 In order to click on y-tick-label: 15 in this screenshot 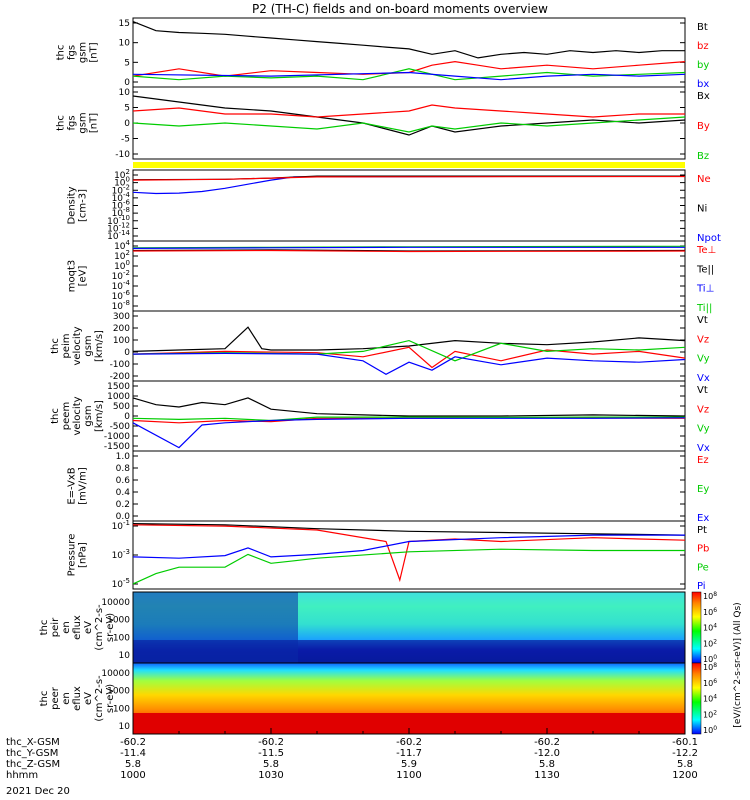, I will do `click(124, 24)`.